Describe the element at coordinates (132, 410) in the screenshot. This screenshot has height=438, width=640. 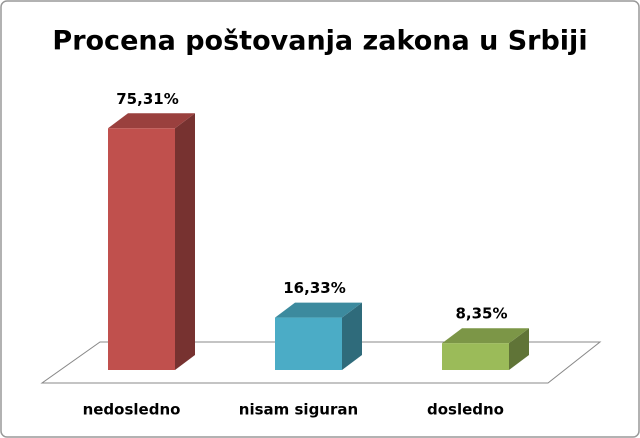
I see `x-tick-label: nedosledno` at that location.